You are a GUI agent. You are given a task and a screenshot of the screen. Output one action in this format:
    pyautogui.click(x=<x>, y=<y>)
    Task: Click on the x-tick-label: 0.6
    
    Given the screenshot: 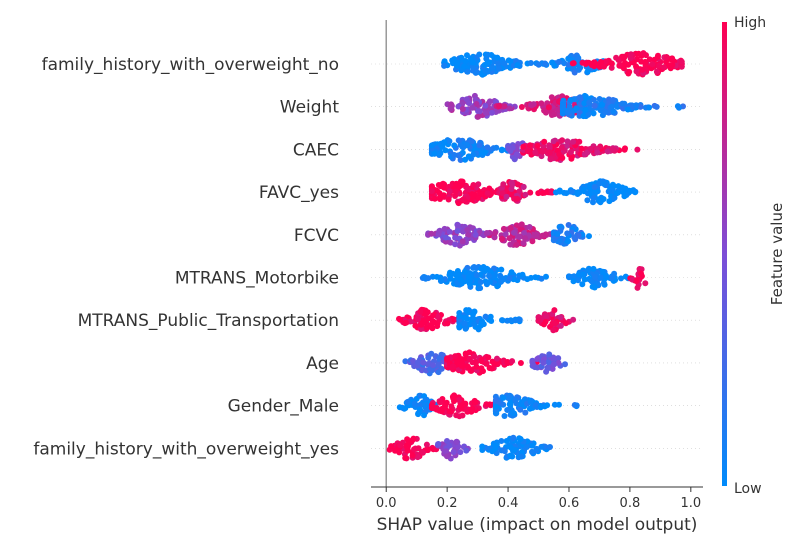 What is the action you would take?
    pyautogui.click(x=569, y=503)
    